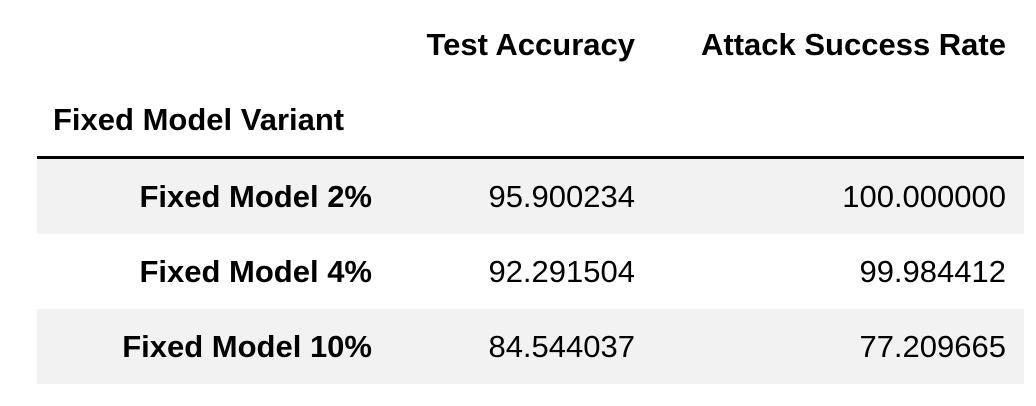 This screenshot has height=406, width=1036. Describe the element at coordinates (932, 346) in the screenshot. I see `attack-success-rate-cell: 77.209665` at that location.